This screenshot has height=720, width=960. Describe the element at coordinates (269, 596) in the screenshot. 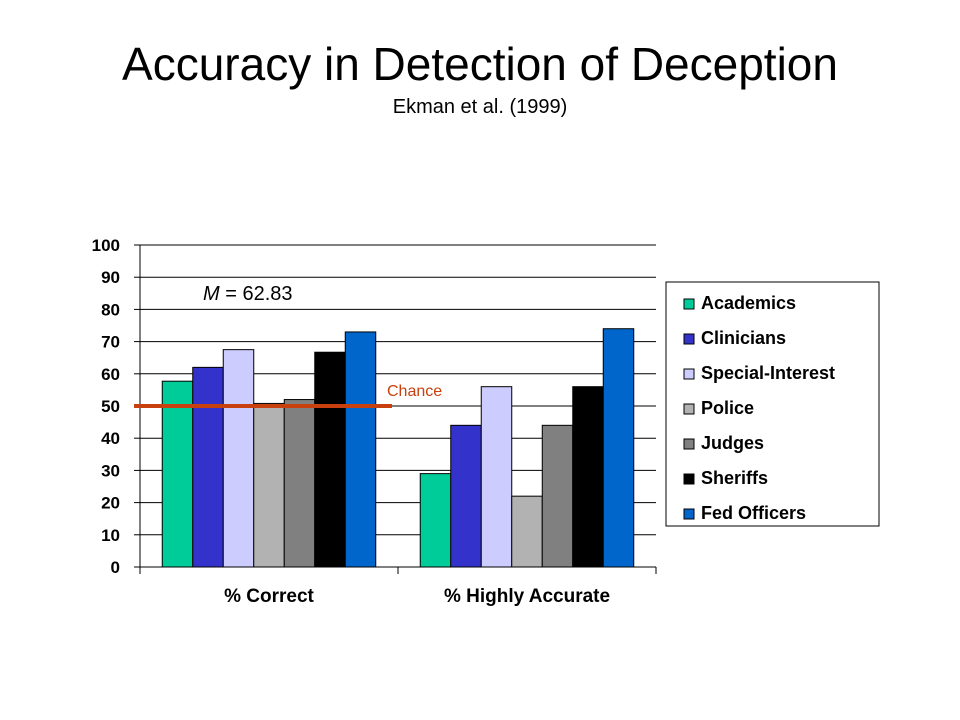

I see `x-tick-label: % Correct` at that location.